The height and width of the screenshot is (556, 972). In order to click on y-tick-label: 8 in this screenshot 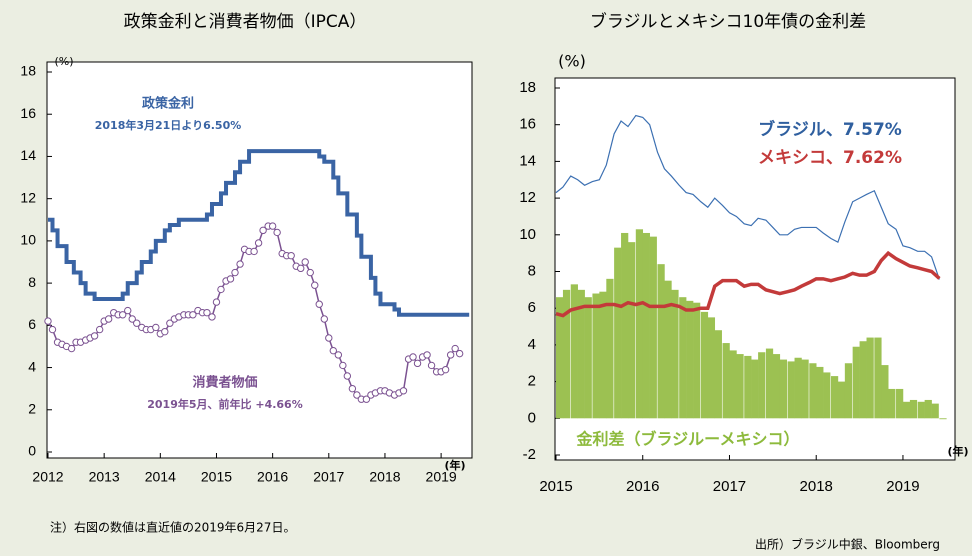, I will do `click(32, 282)`.